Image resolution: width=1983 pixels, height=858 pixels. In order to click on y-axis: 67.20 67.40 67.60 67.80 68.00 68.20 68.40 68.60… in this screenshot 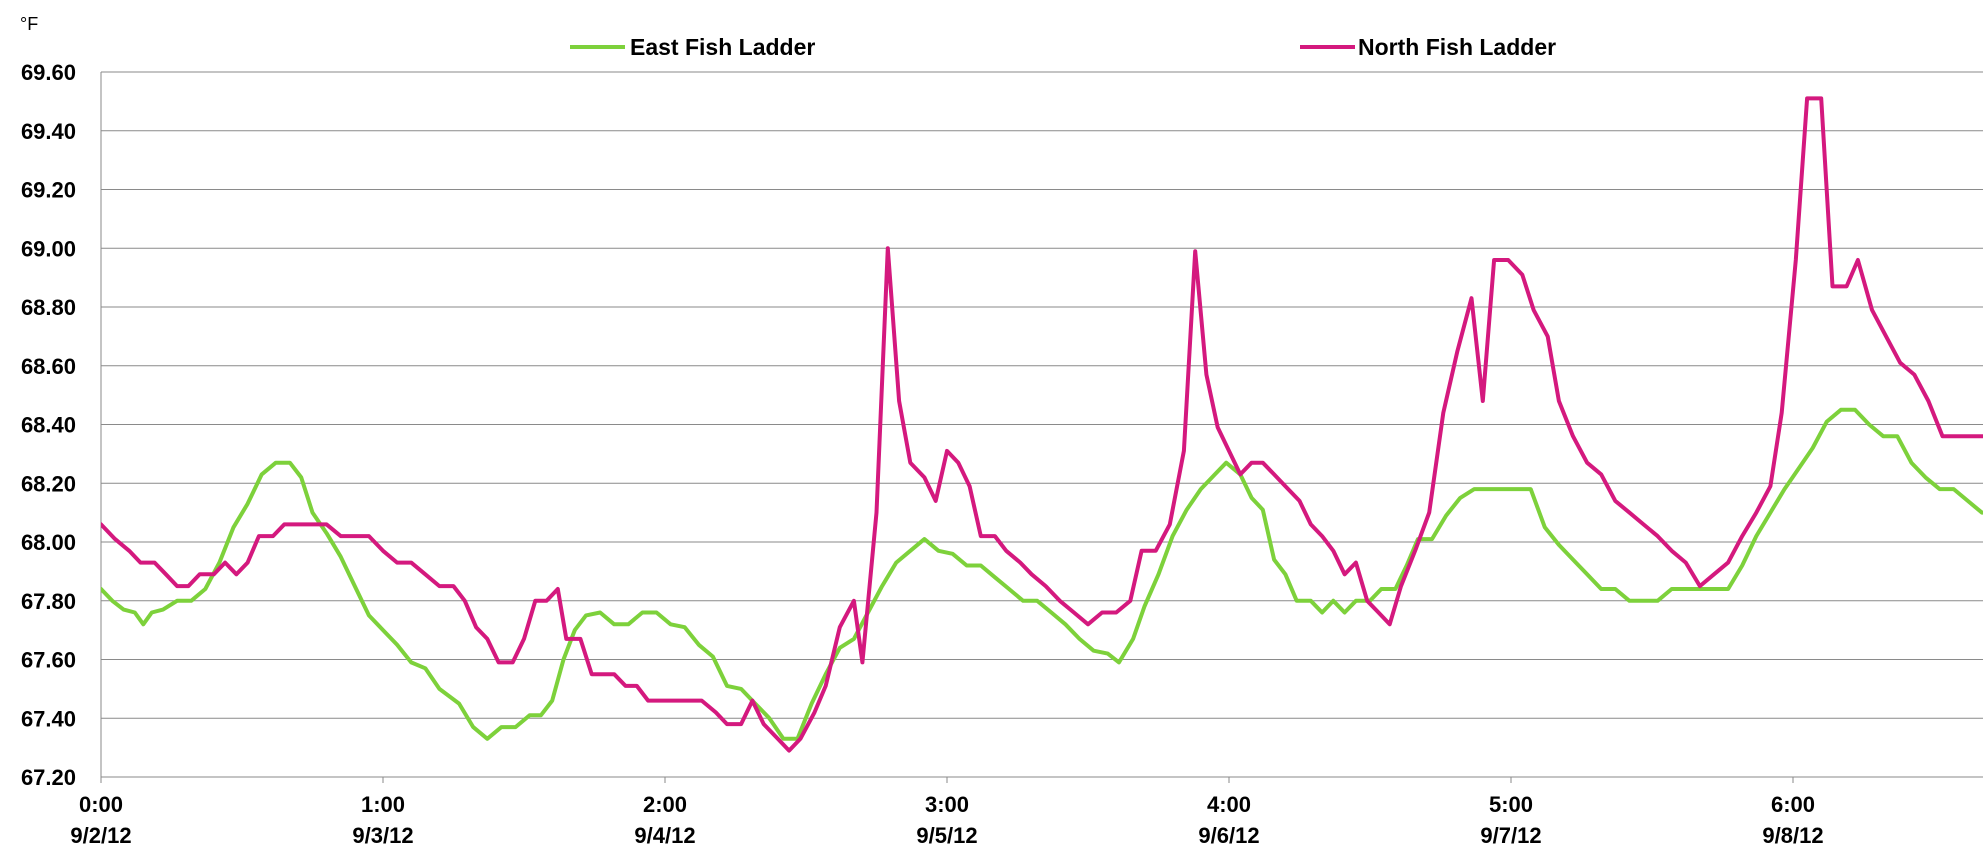, I will do `click(48, 425)`.